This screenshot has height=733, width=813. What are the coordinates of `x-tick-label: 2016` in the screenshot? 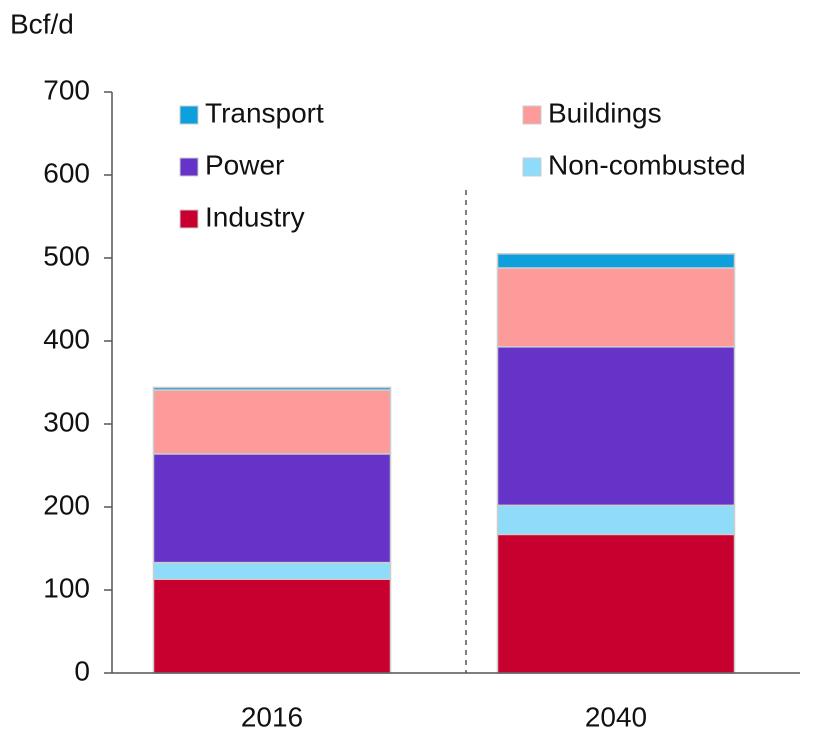 It's located at (272, 716).